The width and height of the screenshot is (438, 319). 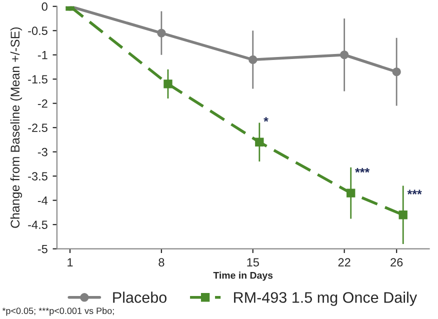 What do you see at coordinates (38, 224) in the screenshot?
I see `y-tick-label: -4.5` at bounding box center [38, 224].